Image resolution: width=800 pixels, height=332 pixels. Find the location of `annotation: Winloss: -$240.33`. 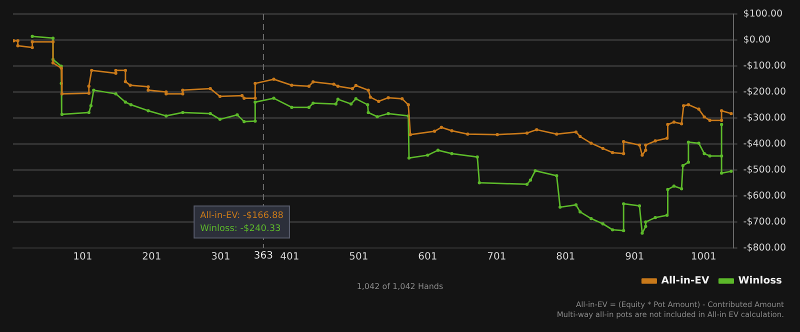

annotation: Winloss: -$240.33 is located at coordinates (240, 229).